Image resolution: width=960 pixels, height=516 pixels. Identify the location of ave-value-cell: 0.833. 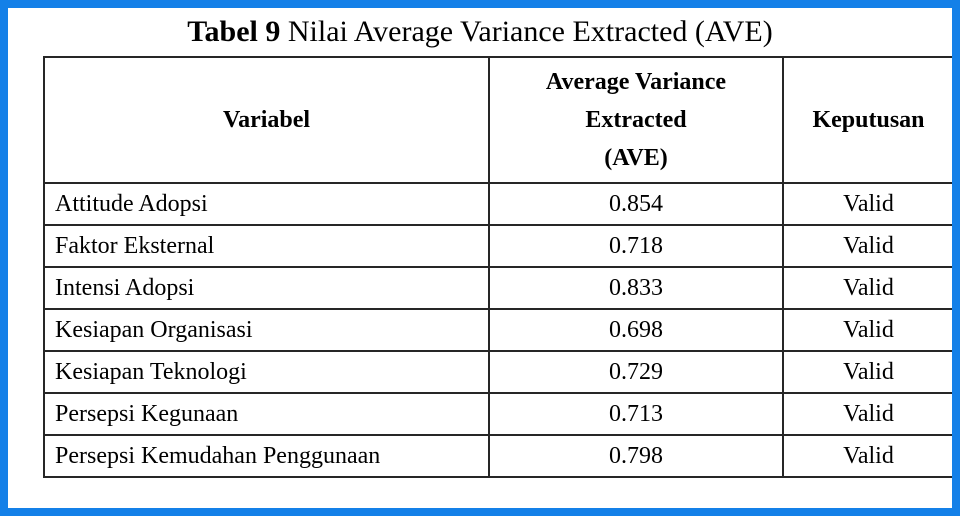
(636, 288).